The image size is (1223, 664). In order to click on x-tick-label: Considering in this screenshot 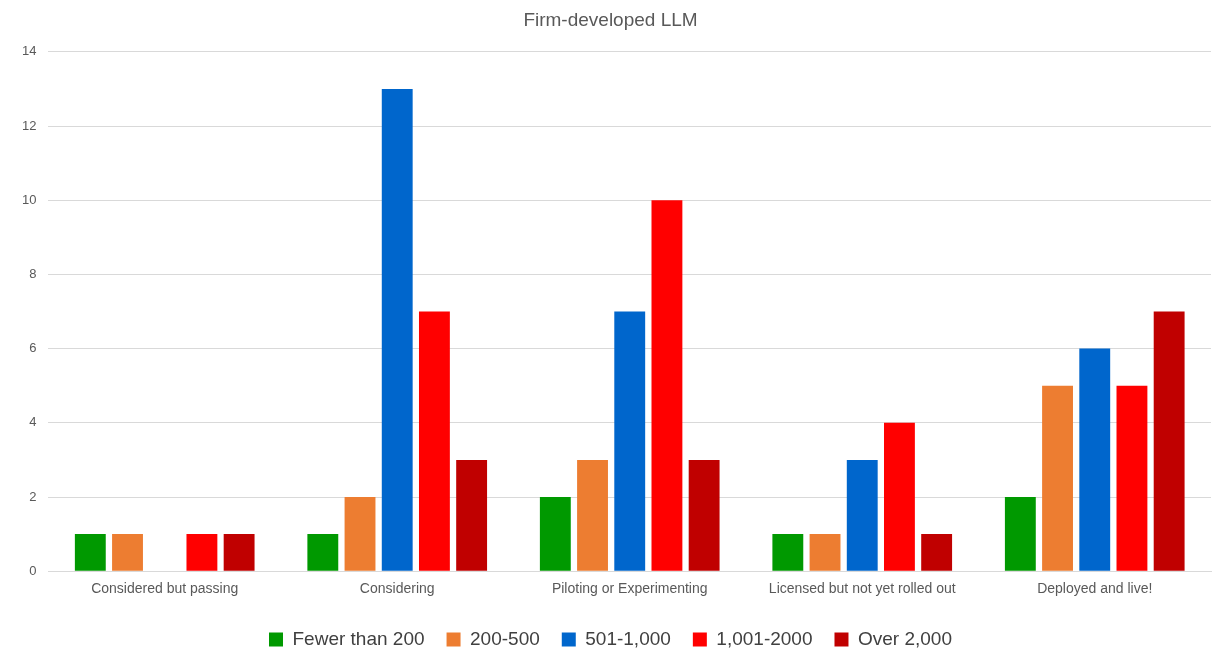, I will do `click(397, 588)`.